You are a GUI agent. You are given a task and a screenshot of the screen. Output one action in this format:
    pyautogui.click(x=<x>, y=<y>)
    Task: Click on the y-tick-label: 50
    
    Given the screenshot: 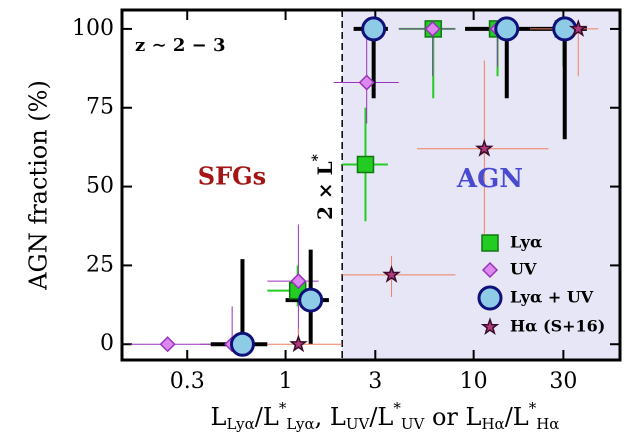 What is the action you would take?
    pyautogui.click(x=100, y=186)
    